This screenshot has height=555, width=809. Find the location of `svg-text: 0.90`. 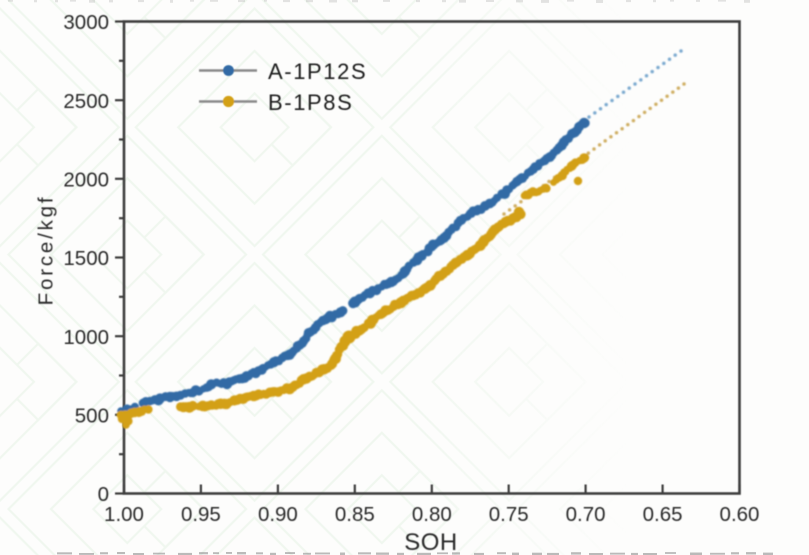

svg-text: 0.90 is located at coordinates (278, 514).